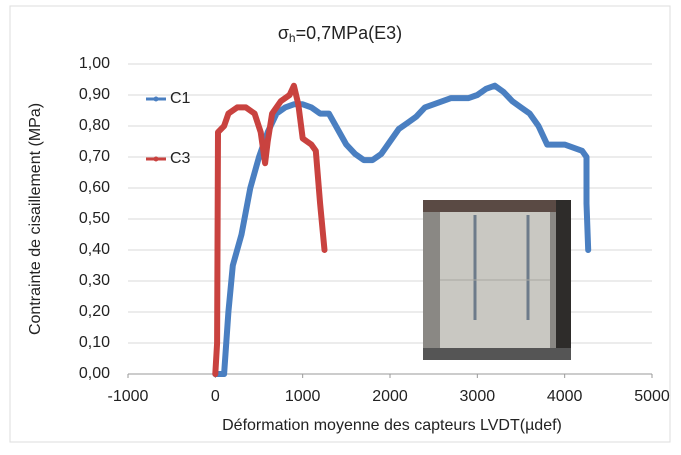 The image size is (681, 455). Describe the element at coordinates (283, 33) in the screenshot. I see `title-symbol: σ` at that location.